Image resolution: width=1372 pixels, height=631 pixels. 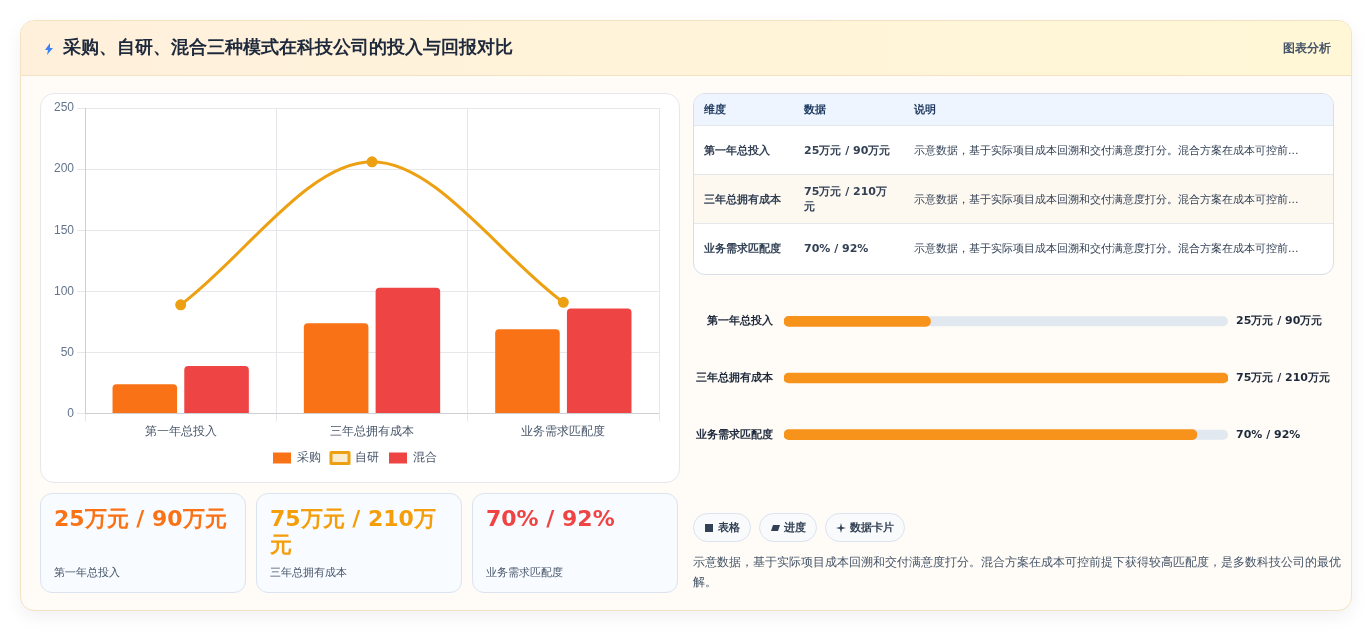 I want to click on category-label: 维度, so click(x=744, y=110).